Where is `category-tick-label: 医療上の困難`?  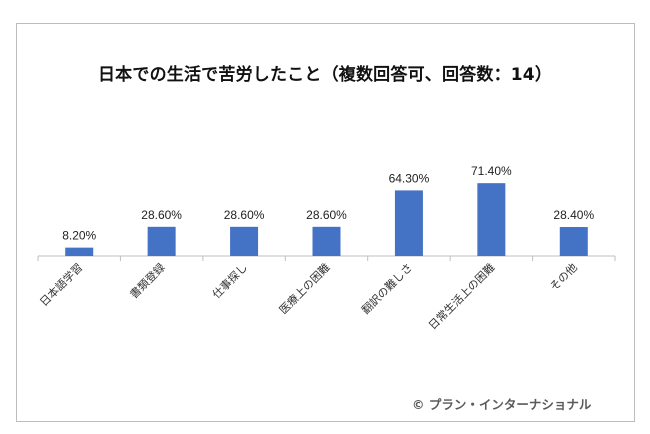 category-tick-label: 医療上の困難 is located at coordinates (304, 288).